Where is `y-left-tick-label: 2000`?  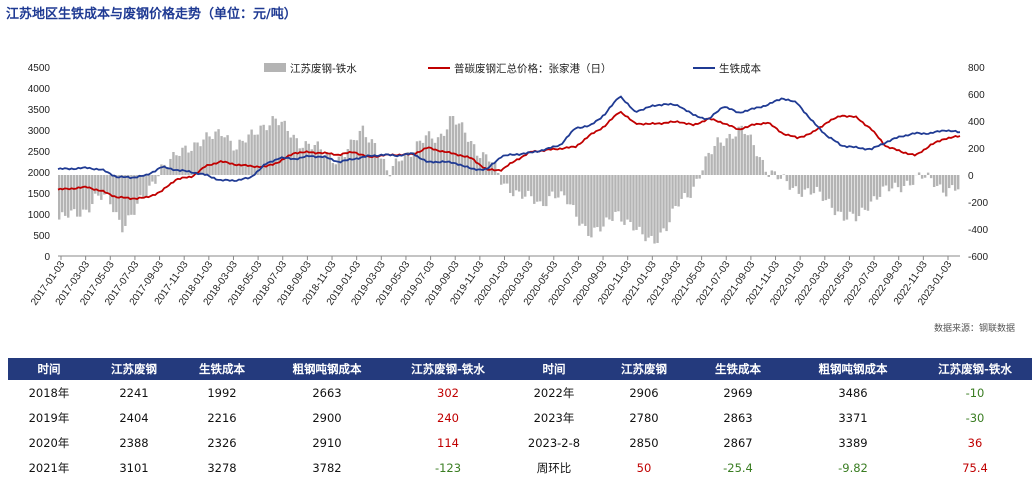 y-left-tick-label: 2000 is located at coordinates (39, 173).